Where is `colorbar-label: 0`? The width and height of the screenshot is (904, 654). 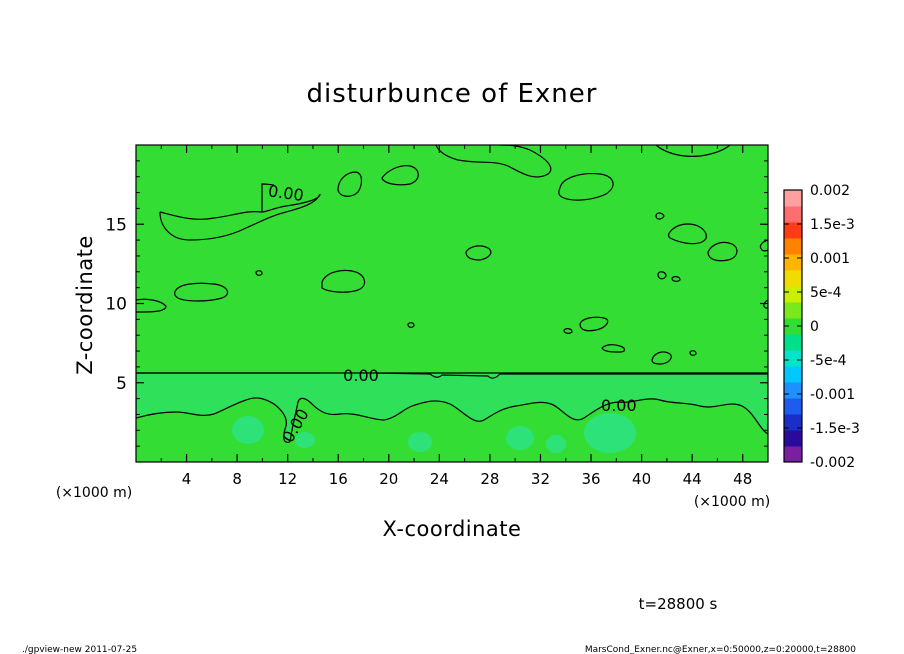 colorbar-label: 0 is located at coordinates (814, 327).